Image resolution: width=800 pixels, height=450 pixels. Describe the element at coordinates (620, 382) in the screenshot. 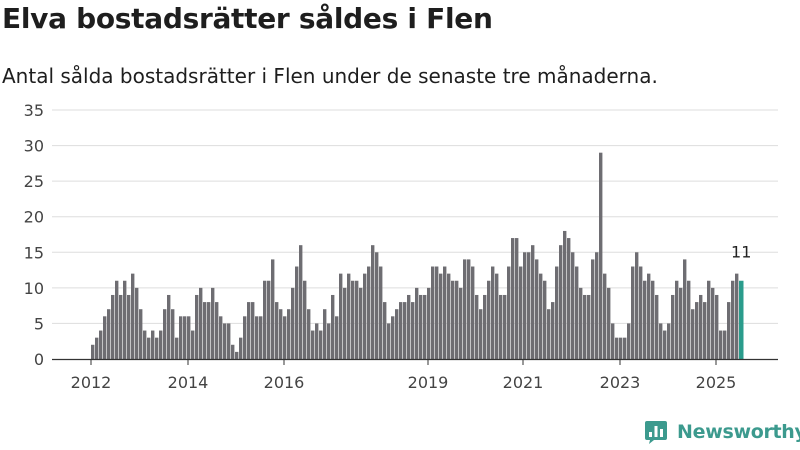

I see `x-tick-label: 2023` at that location.